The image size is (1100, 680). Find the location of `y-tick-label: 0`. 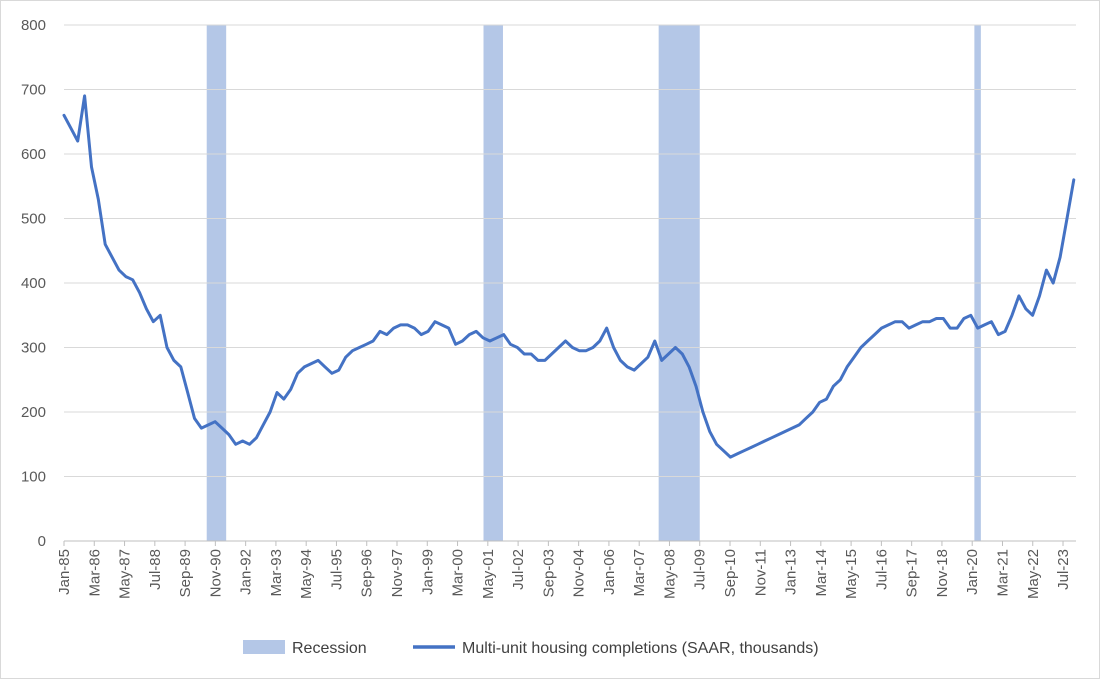

y-tick-label: 0 is located at coordinates (42, 541).